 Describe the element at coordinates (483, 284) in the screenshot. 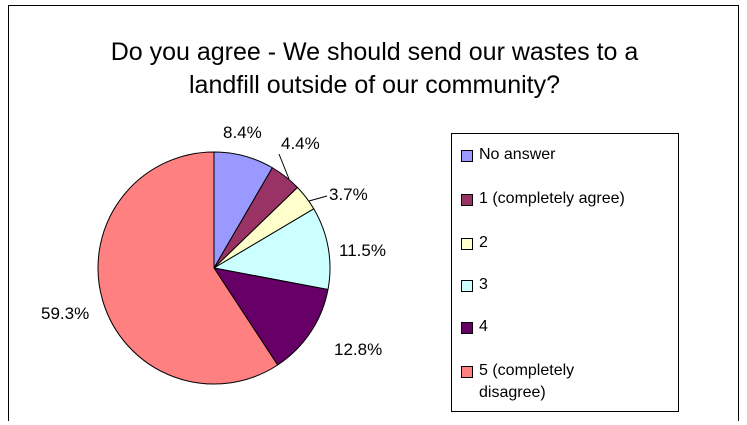

I see `legend-label: 3` at that location.